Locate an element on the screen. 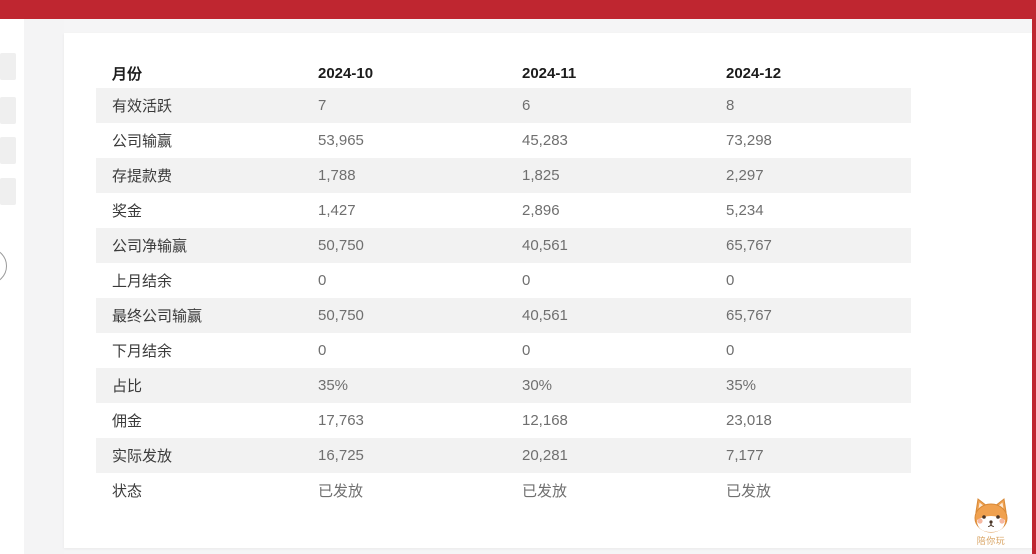 The image size is (1036, 554). table-row: 存提款费 1,788 1,825 2,297 is located at coordinates (503, 175).